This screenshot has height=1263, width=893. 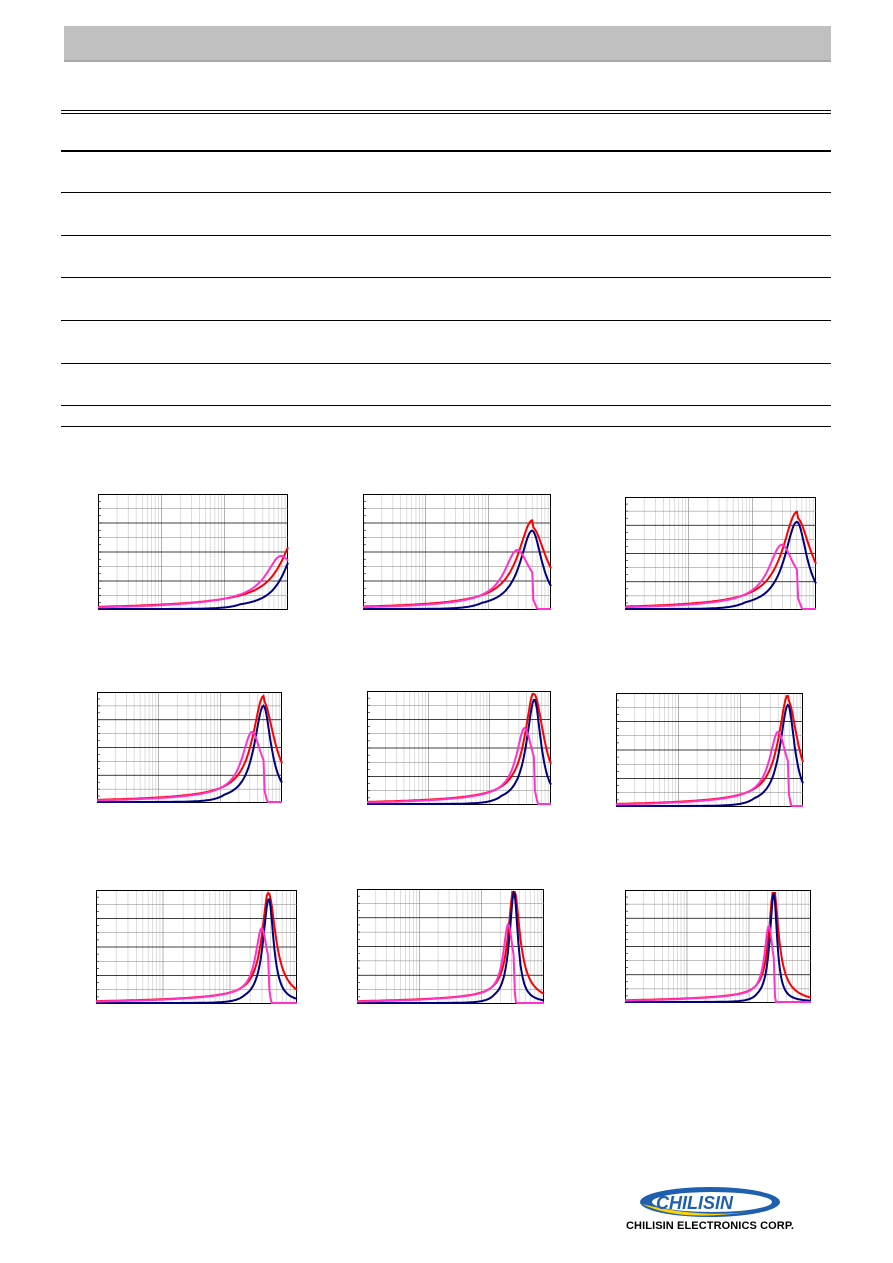 I want to click on logo-swoosh-inner, so click(x=712, y=1202).